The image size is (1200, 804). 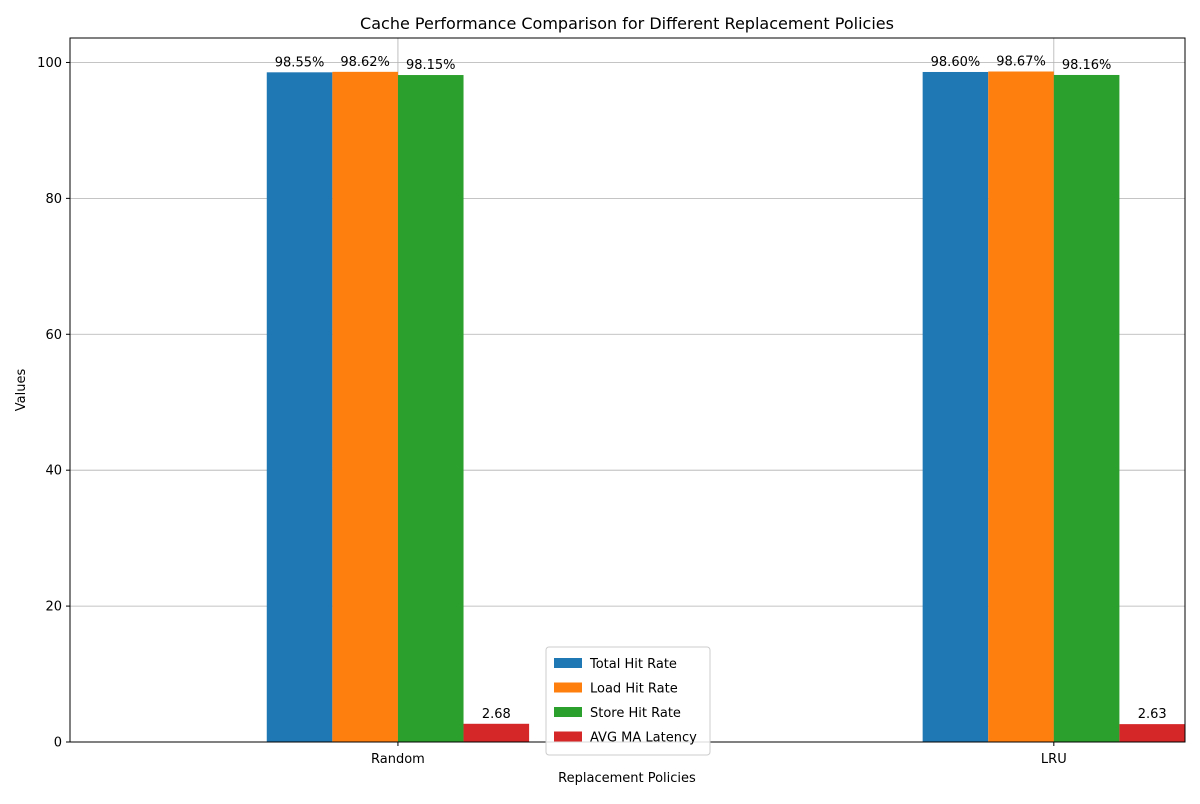 I want to click on x-tick-label: LRU, so click(x=1054, y=759).